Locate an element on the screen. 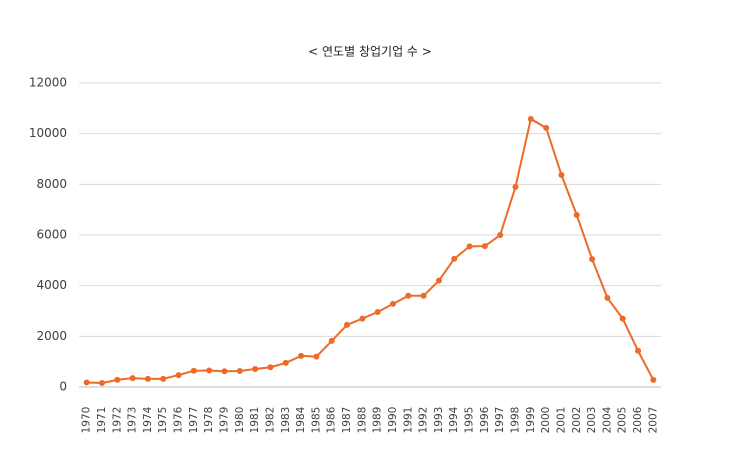  x-tick-label: 1972 is located at coordinates (117, 420).